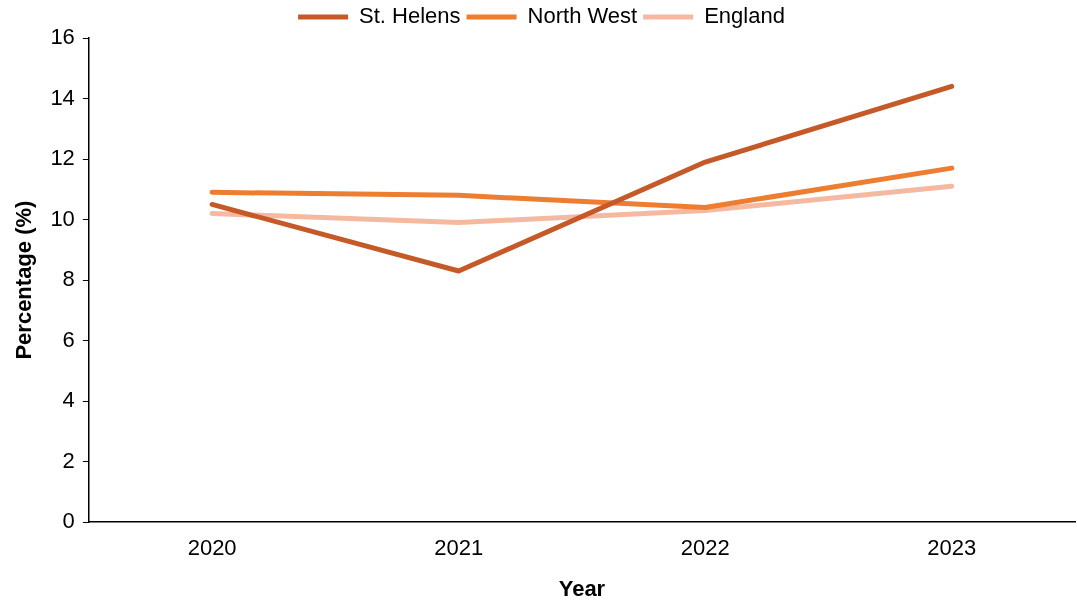 The image size is (1077, 603). I want to click on x-tick-label: 2020, so click(212, 548).